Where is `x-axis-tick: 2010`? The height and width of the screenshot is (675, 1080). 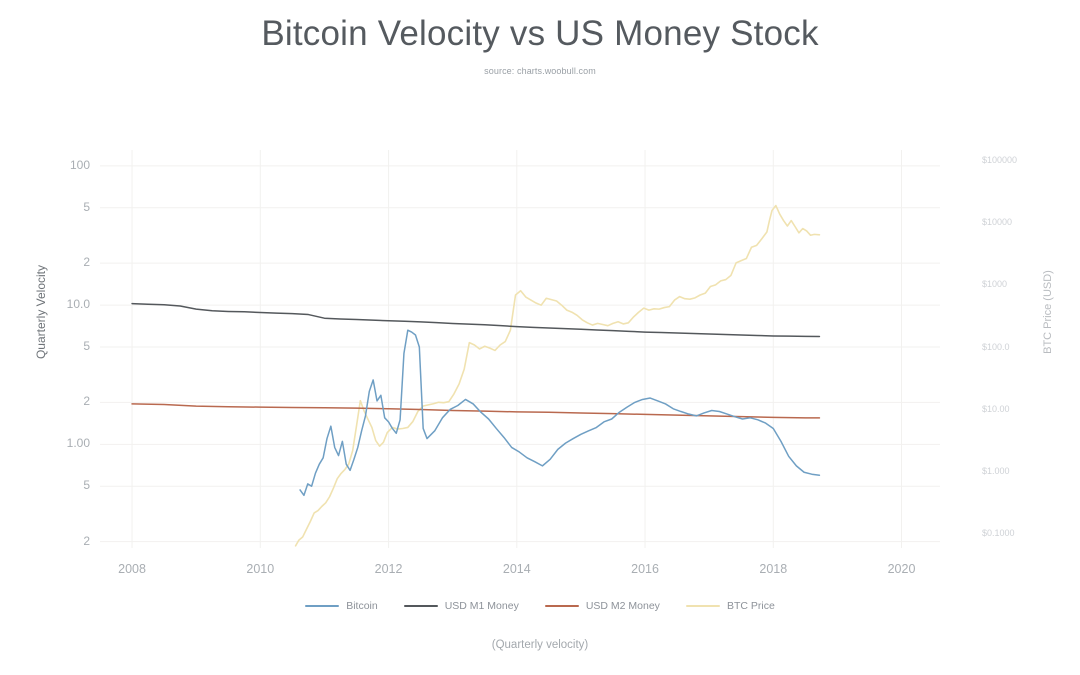
x-axis-tick: 2010 is located at coordinates (260, 569).